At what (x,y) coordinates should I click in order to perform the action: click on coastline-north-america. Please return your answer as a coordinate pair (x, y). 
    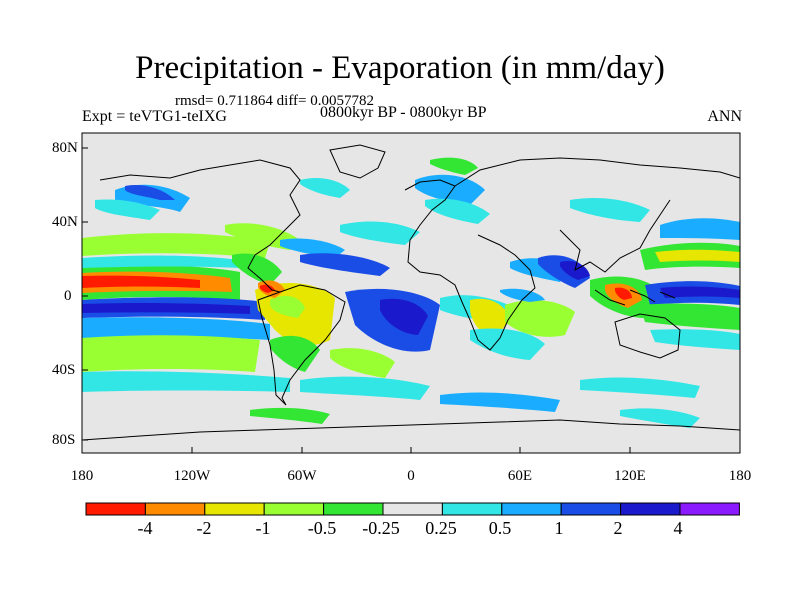
    Looking at the image, I should click on (200, 226).